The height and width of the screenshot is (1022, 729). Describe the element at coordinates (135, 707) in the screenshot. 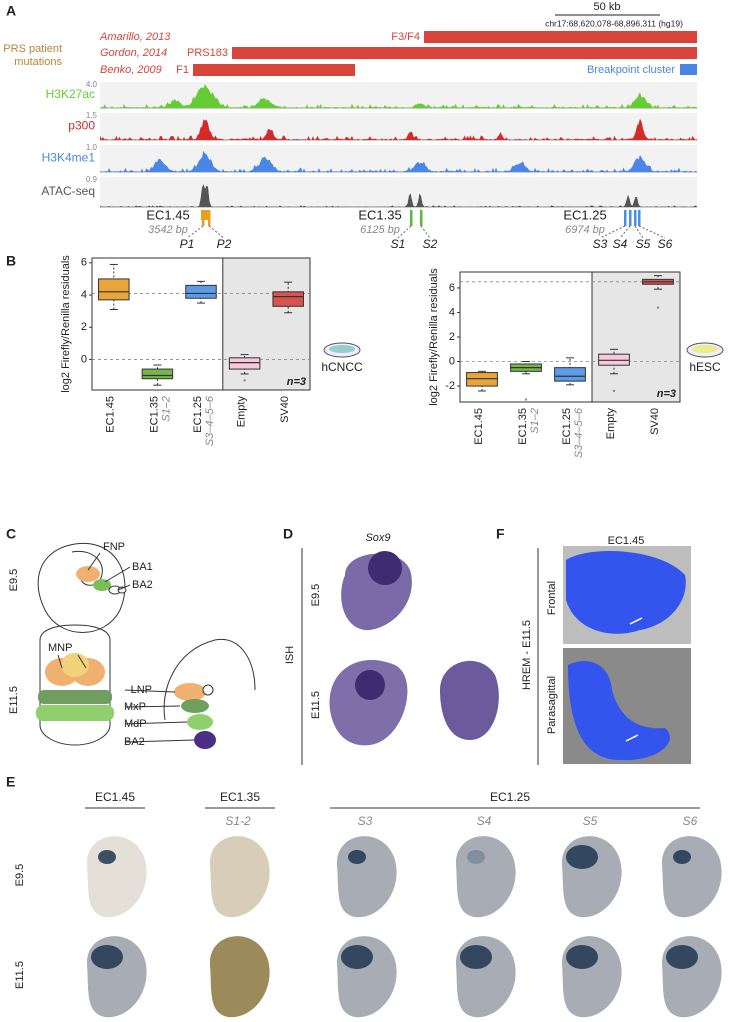

I see `region-label: MxP` at that location.